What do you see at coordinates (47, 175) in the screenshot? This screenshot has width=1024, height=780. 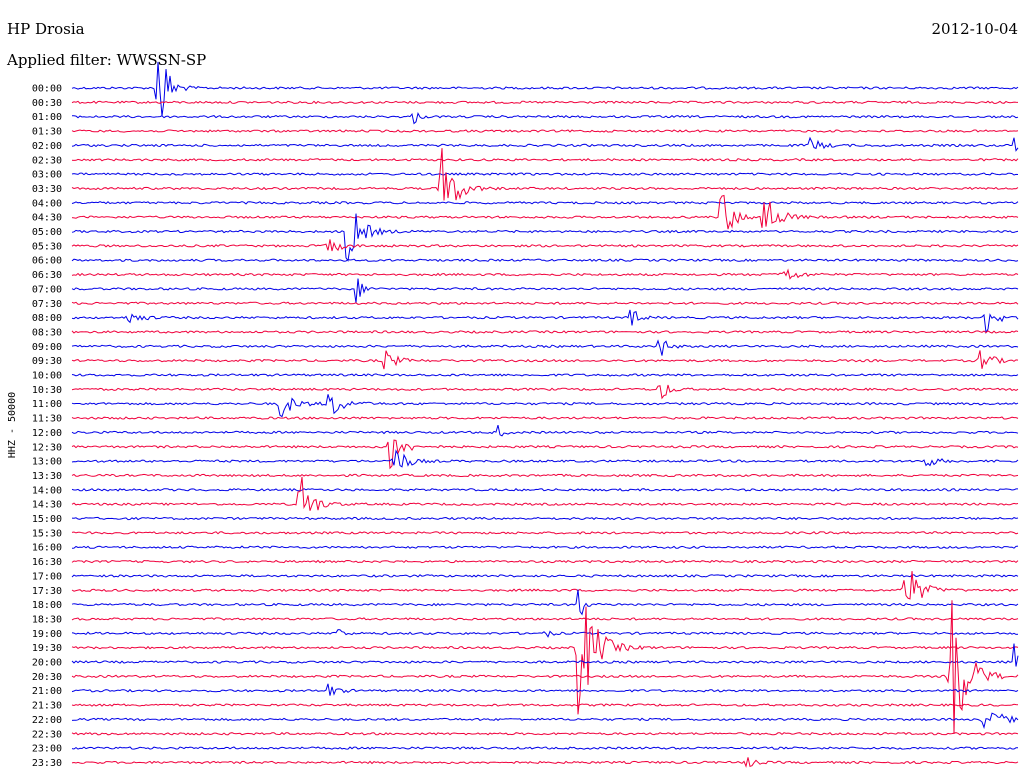 I see `time-tick-label: 03:00` at bounding box center [47, 175].